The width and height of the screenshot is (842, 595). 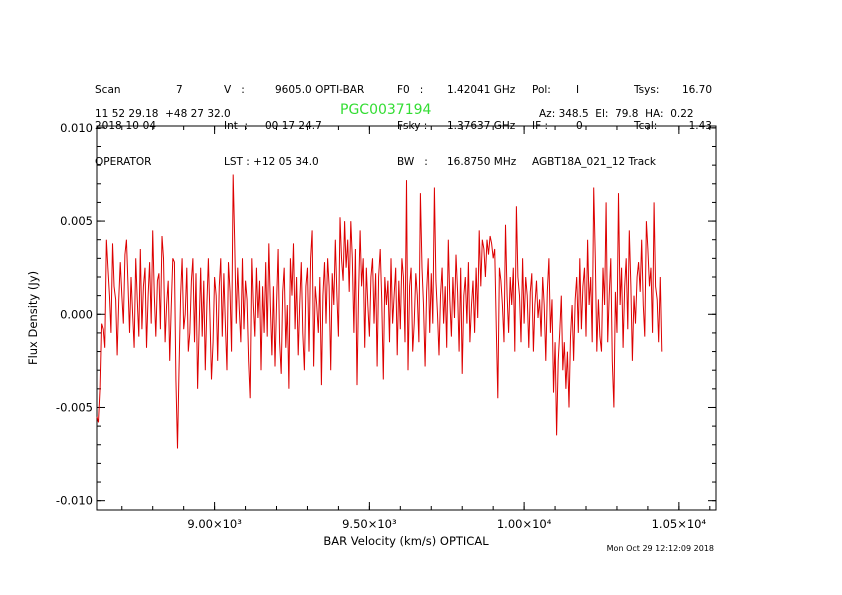 I want to click on header-pol-label: Pol:, so click(x=541, y=90).